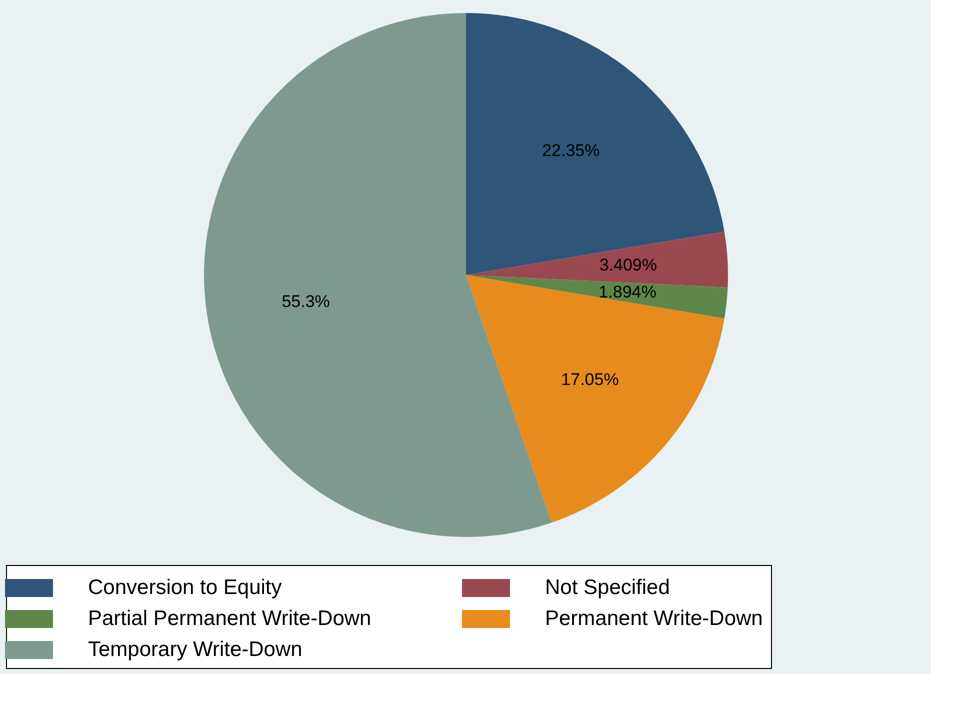 Image resolution: width=969 pixels, height=707 pixels. What do you see at coordinates (185, 587) in the screenshot?
I see `legend-label: Conversion to Equity` at bounding box center [185, 587].